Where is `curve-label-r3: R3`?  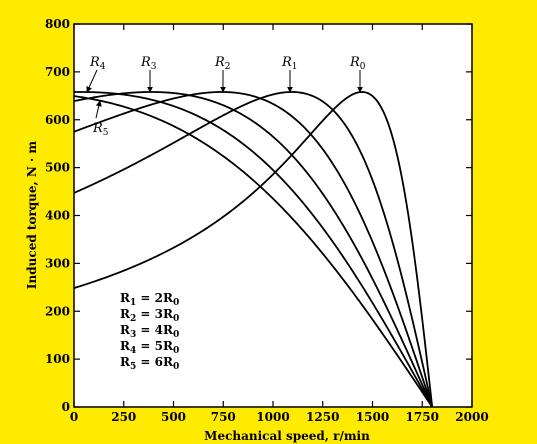 curve-label-r3: R3 is located at coordinates (148, 63).